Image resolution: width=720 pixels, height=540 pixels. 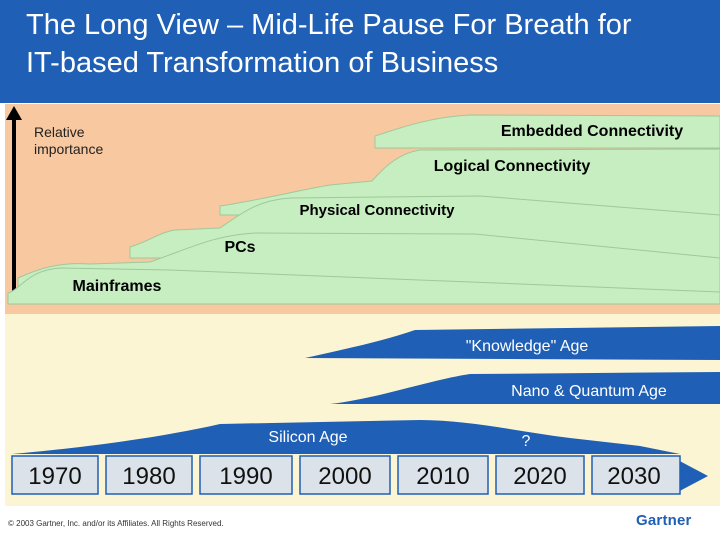 I want to click on gartner-logo: Gartner, so click(x=664, y=520).